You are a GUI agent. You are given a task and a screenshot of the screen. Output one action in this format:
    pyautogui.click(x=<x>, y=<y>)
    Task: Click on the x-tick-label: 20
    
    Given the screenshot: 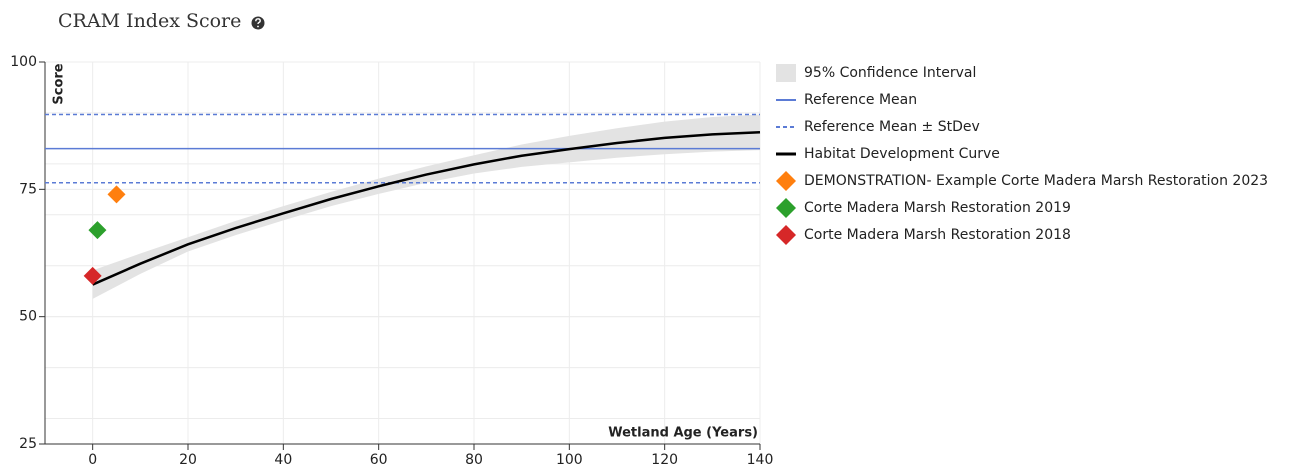 What is the action you would take?
    pyautogui.click(x=188, y=460)
    